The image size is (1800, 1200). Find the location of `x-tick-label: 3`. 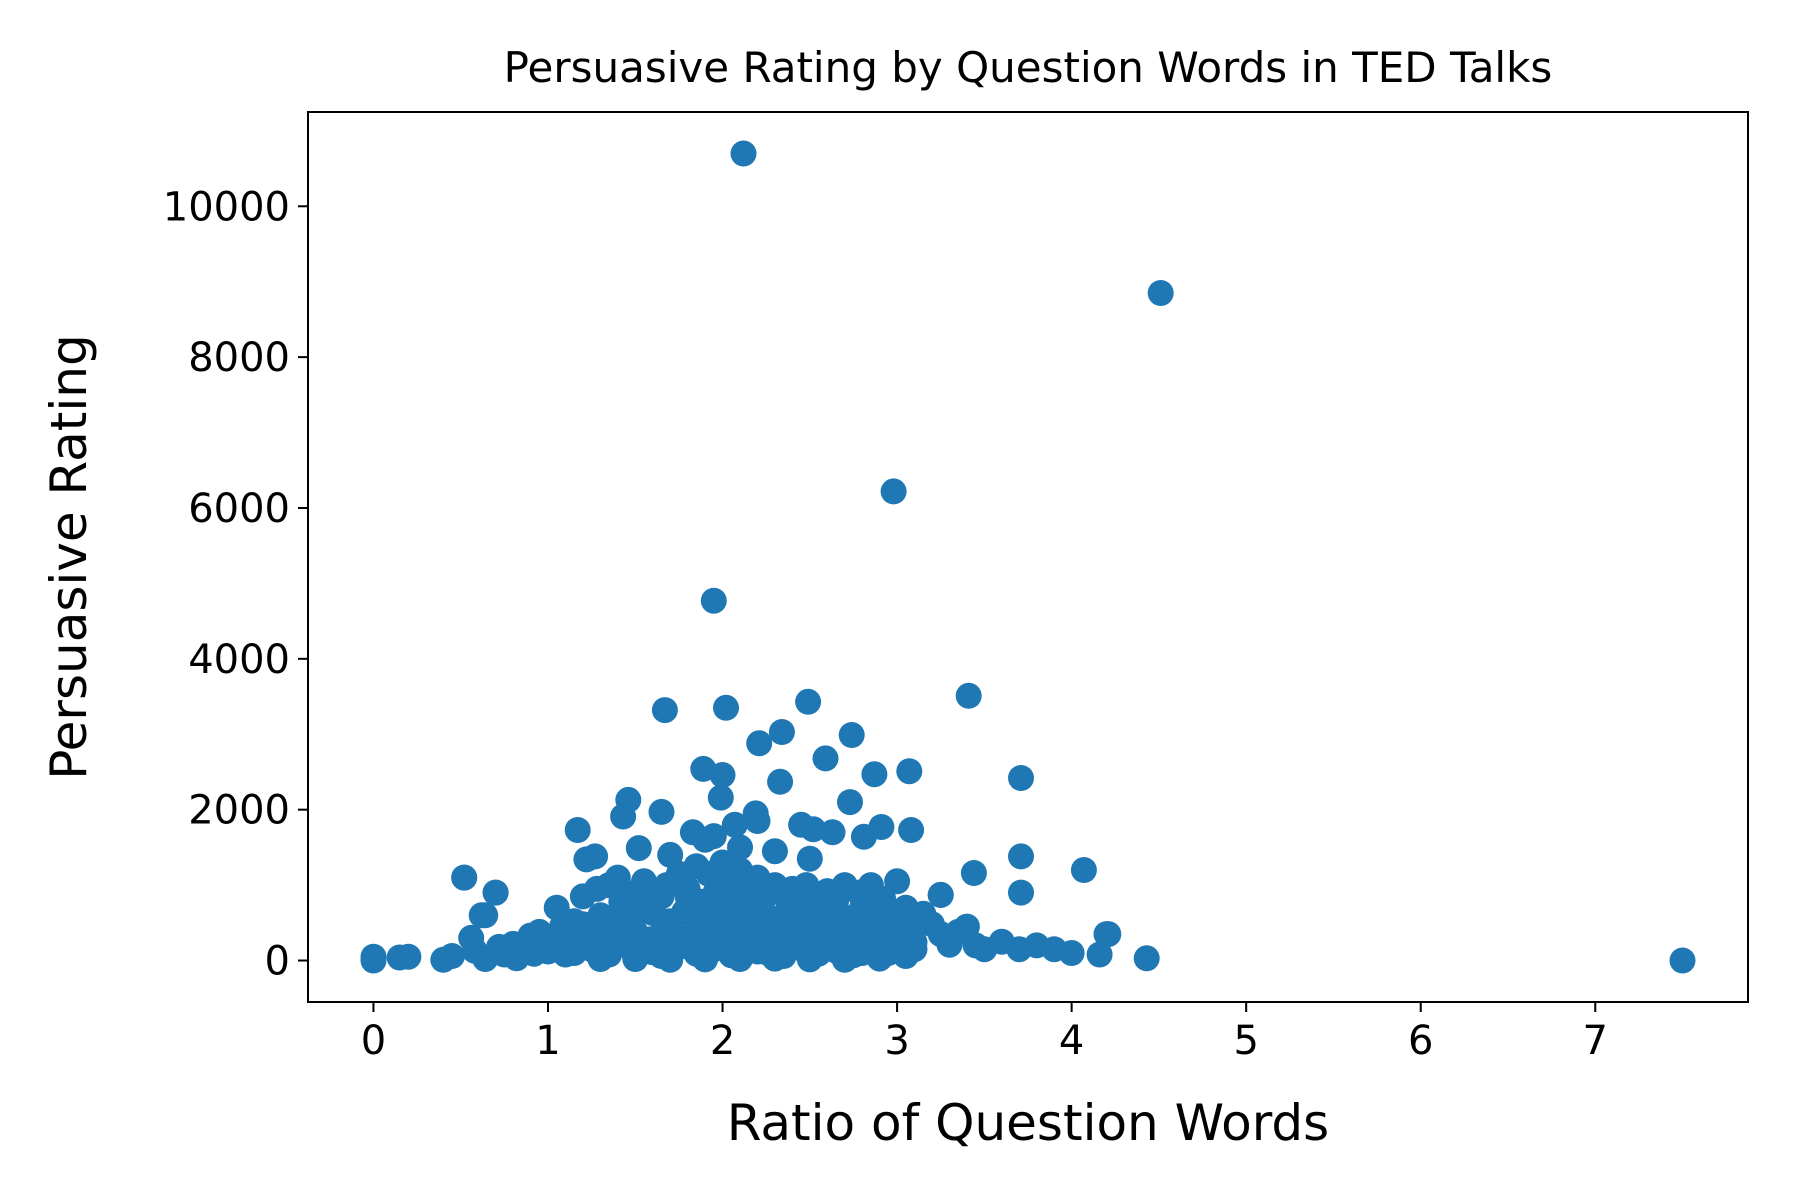

x-tick-label: 3 is located at coordinates (896, 1041).